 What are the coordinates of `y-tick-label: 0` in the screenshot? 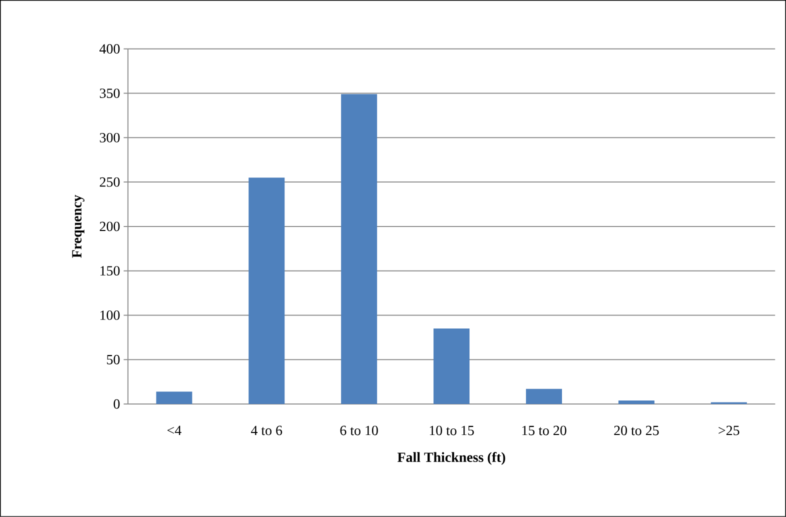 It's located at (117, 404).